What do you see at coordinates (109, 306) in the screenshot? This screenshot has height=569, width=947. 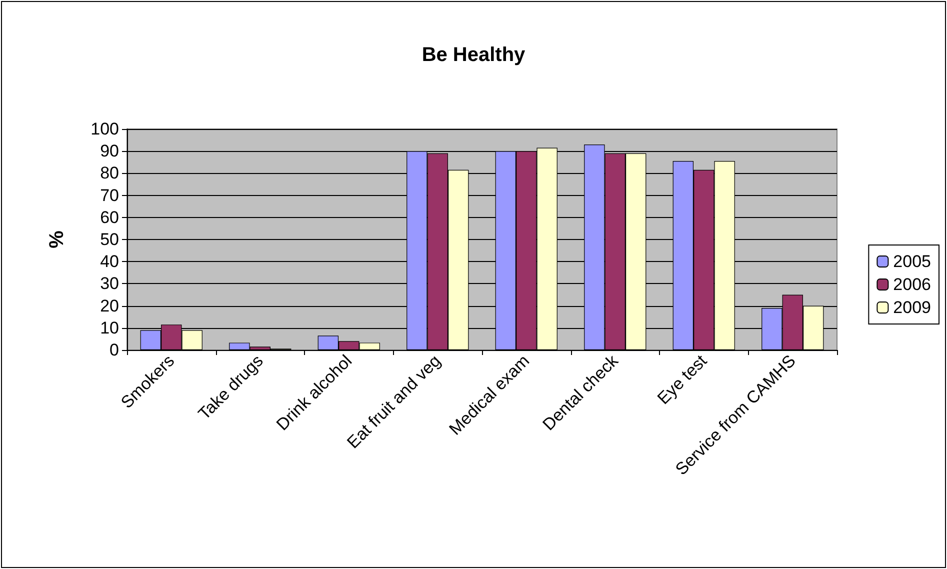 I see `y-tick-label: 20` at bounding box center [109, 306].